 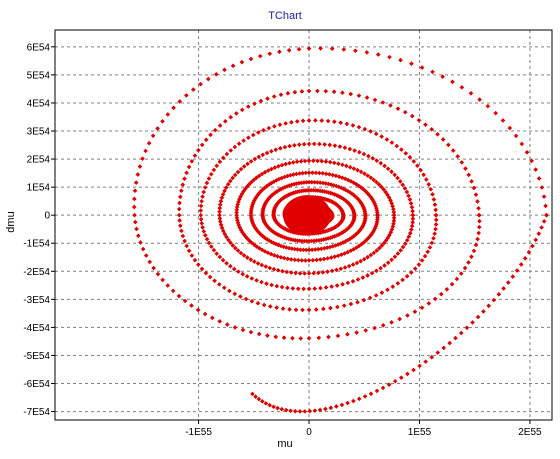 What do you see at coordinates (36, 412) in the screenshot?
I see `y-tick-label: -7E54` at bounding box center [36, 412].